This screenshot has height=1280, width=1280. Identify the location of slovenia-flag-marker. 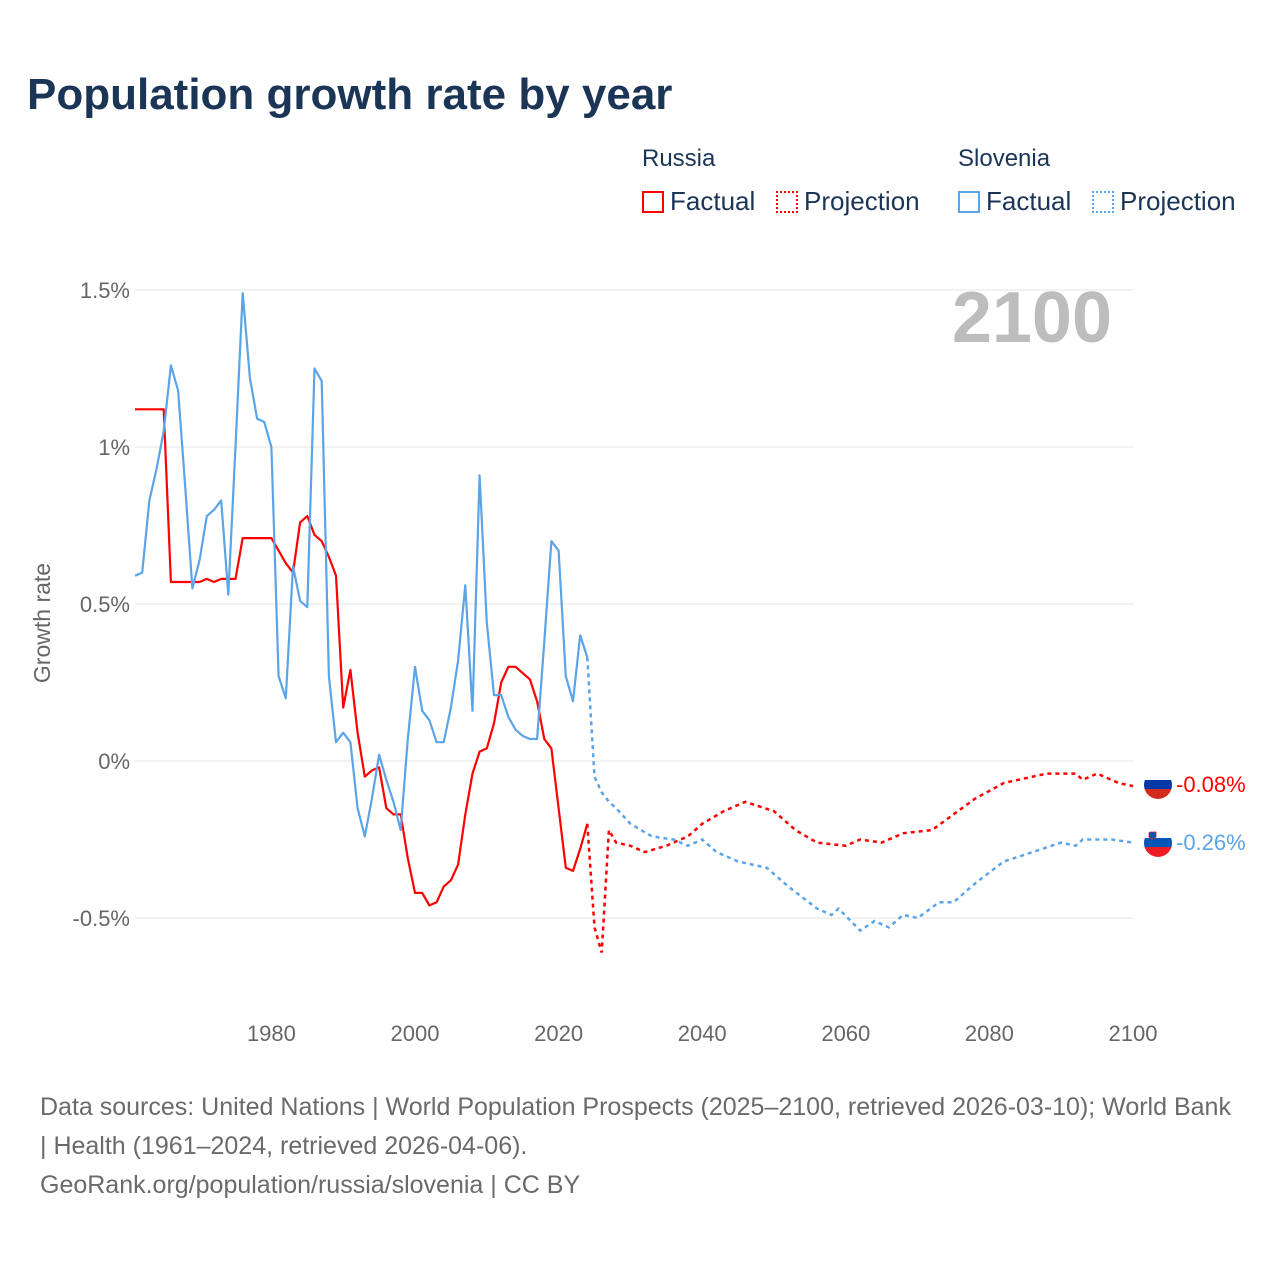
(1158, 843).